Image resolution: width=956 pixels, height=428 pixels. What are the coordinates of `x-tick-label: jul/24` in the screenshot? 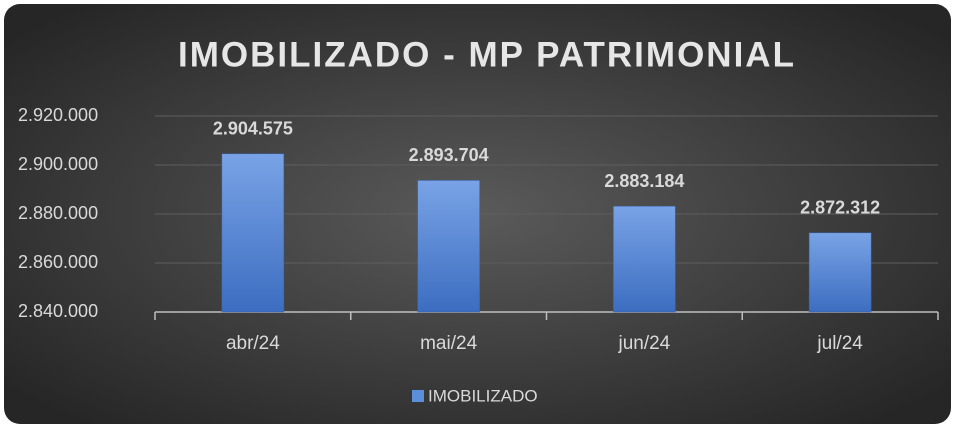 It's located at (839, 343).